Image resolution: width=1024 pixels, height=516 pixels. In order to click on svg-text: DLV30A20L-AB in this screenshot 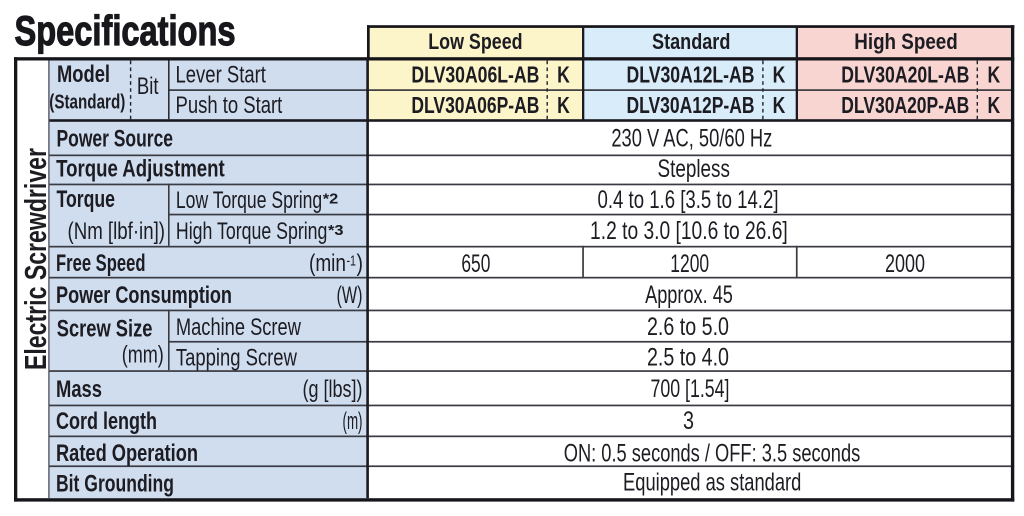, I will do `click(905, 75)`.